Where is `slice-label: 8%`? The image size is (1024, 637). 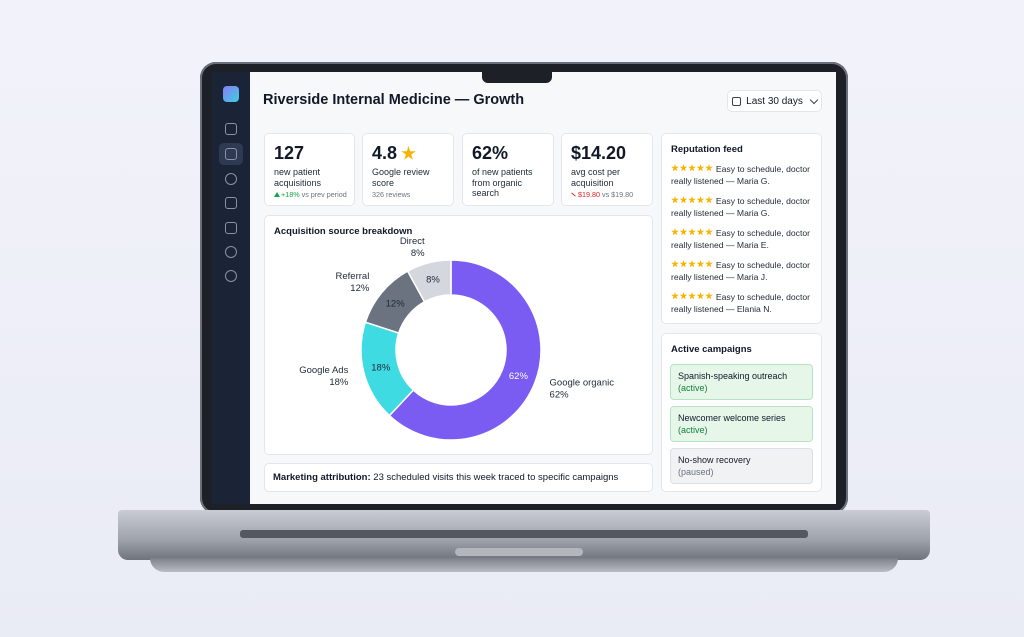
slice-label: 8% is located at coordinates (433, 279).